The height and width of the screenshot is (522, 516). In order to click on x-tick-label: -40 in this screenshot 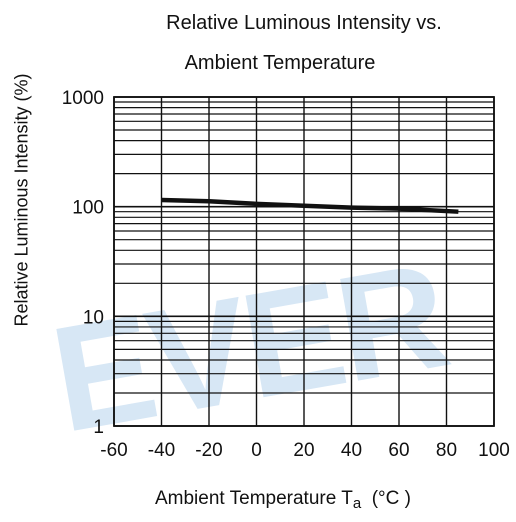, I will do `click(161, 450)`.